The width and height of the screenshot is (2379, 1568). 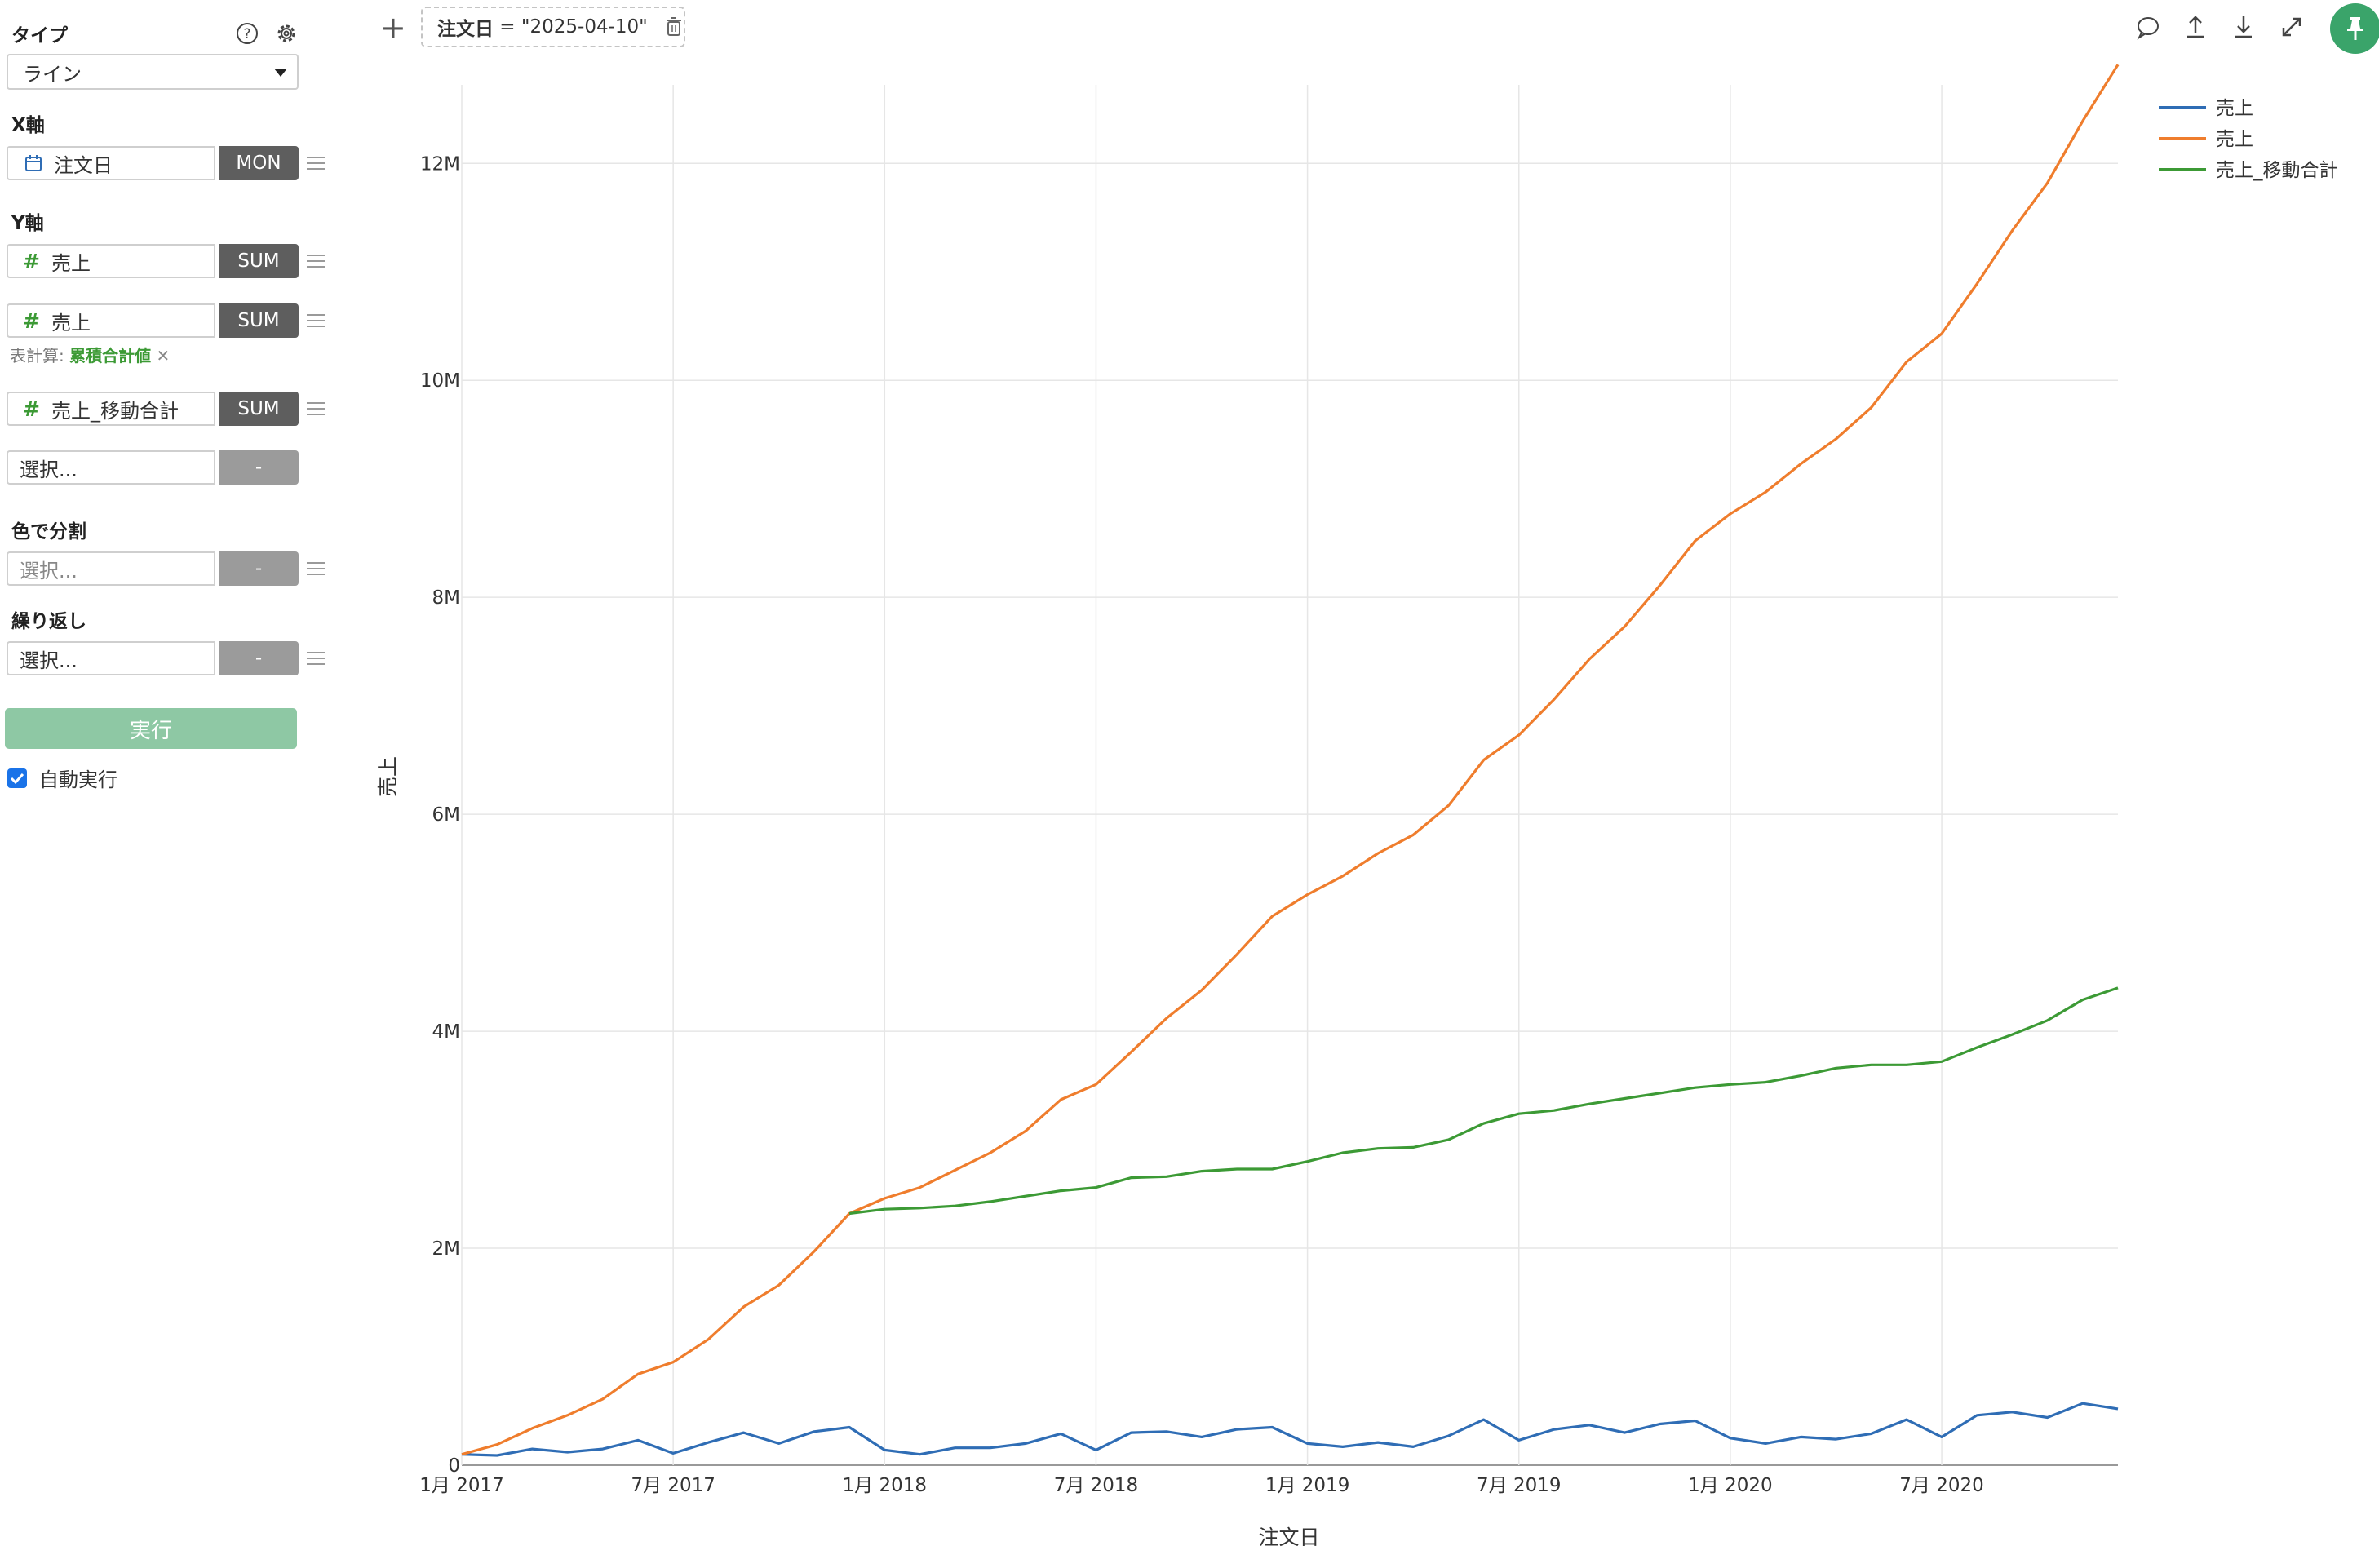 I want to click on add-filter-plus-icon: +, so click(x=393, y=28).